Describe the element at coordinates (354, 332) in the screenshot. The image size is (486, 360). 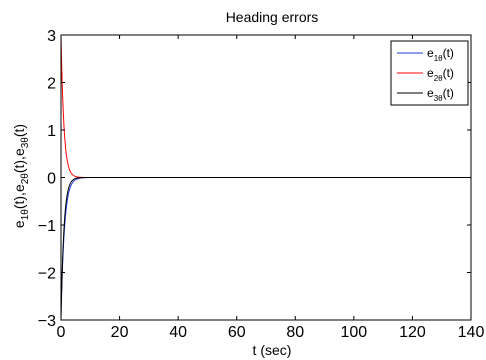
I see `x-tick-label: 100` at that location.